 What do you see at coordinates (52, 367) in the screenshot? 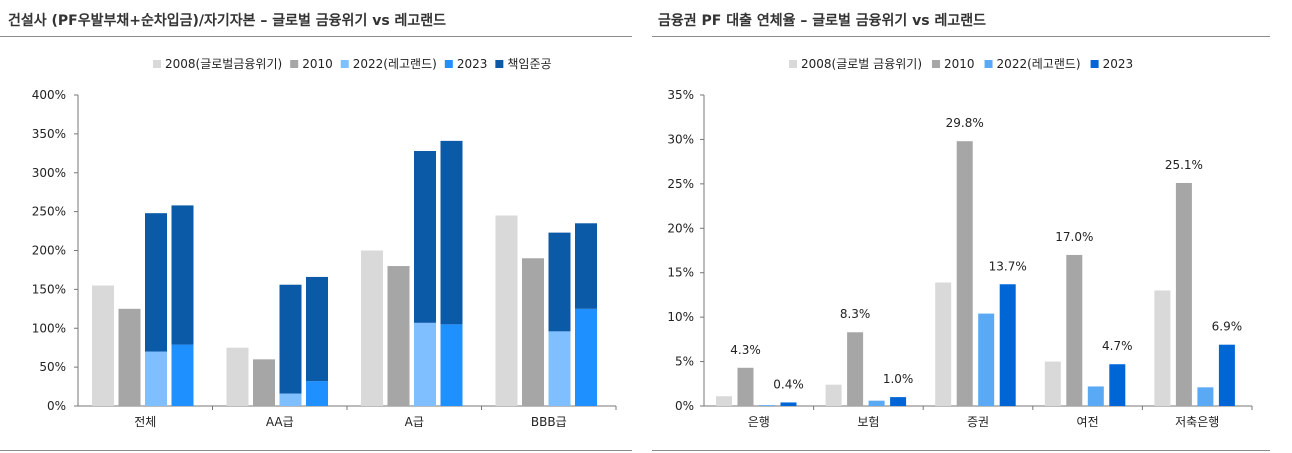
I see `left-y-tick-label: 50%` at bounding box center [52, 367].